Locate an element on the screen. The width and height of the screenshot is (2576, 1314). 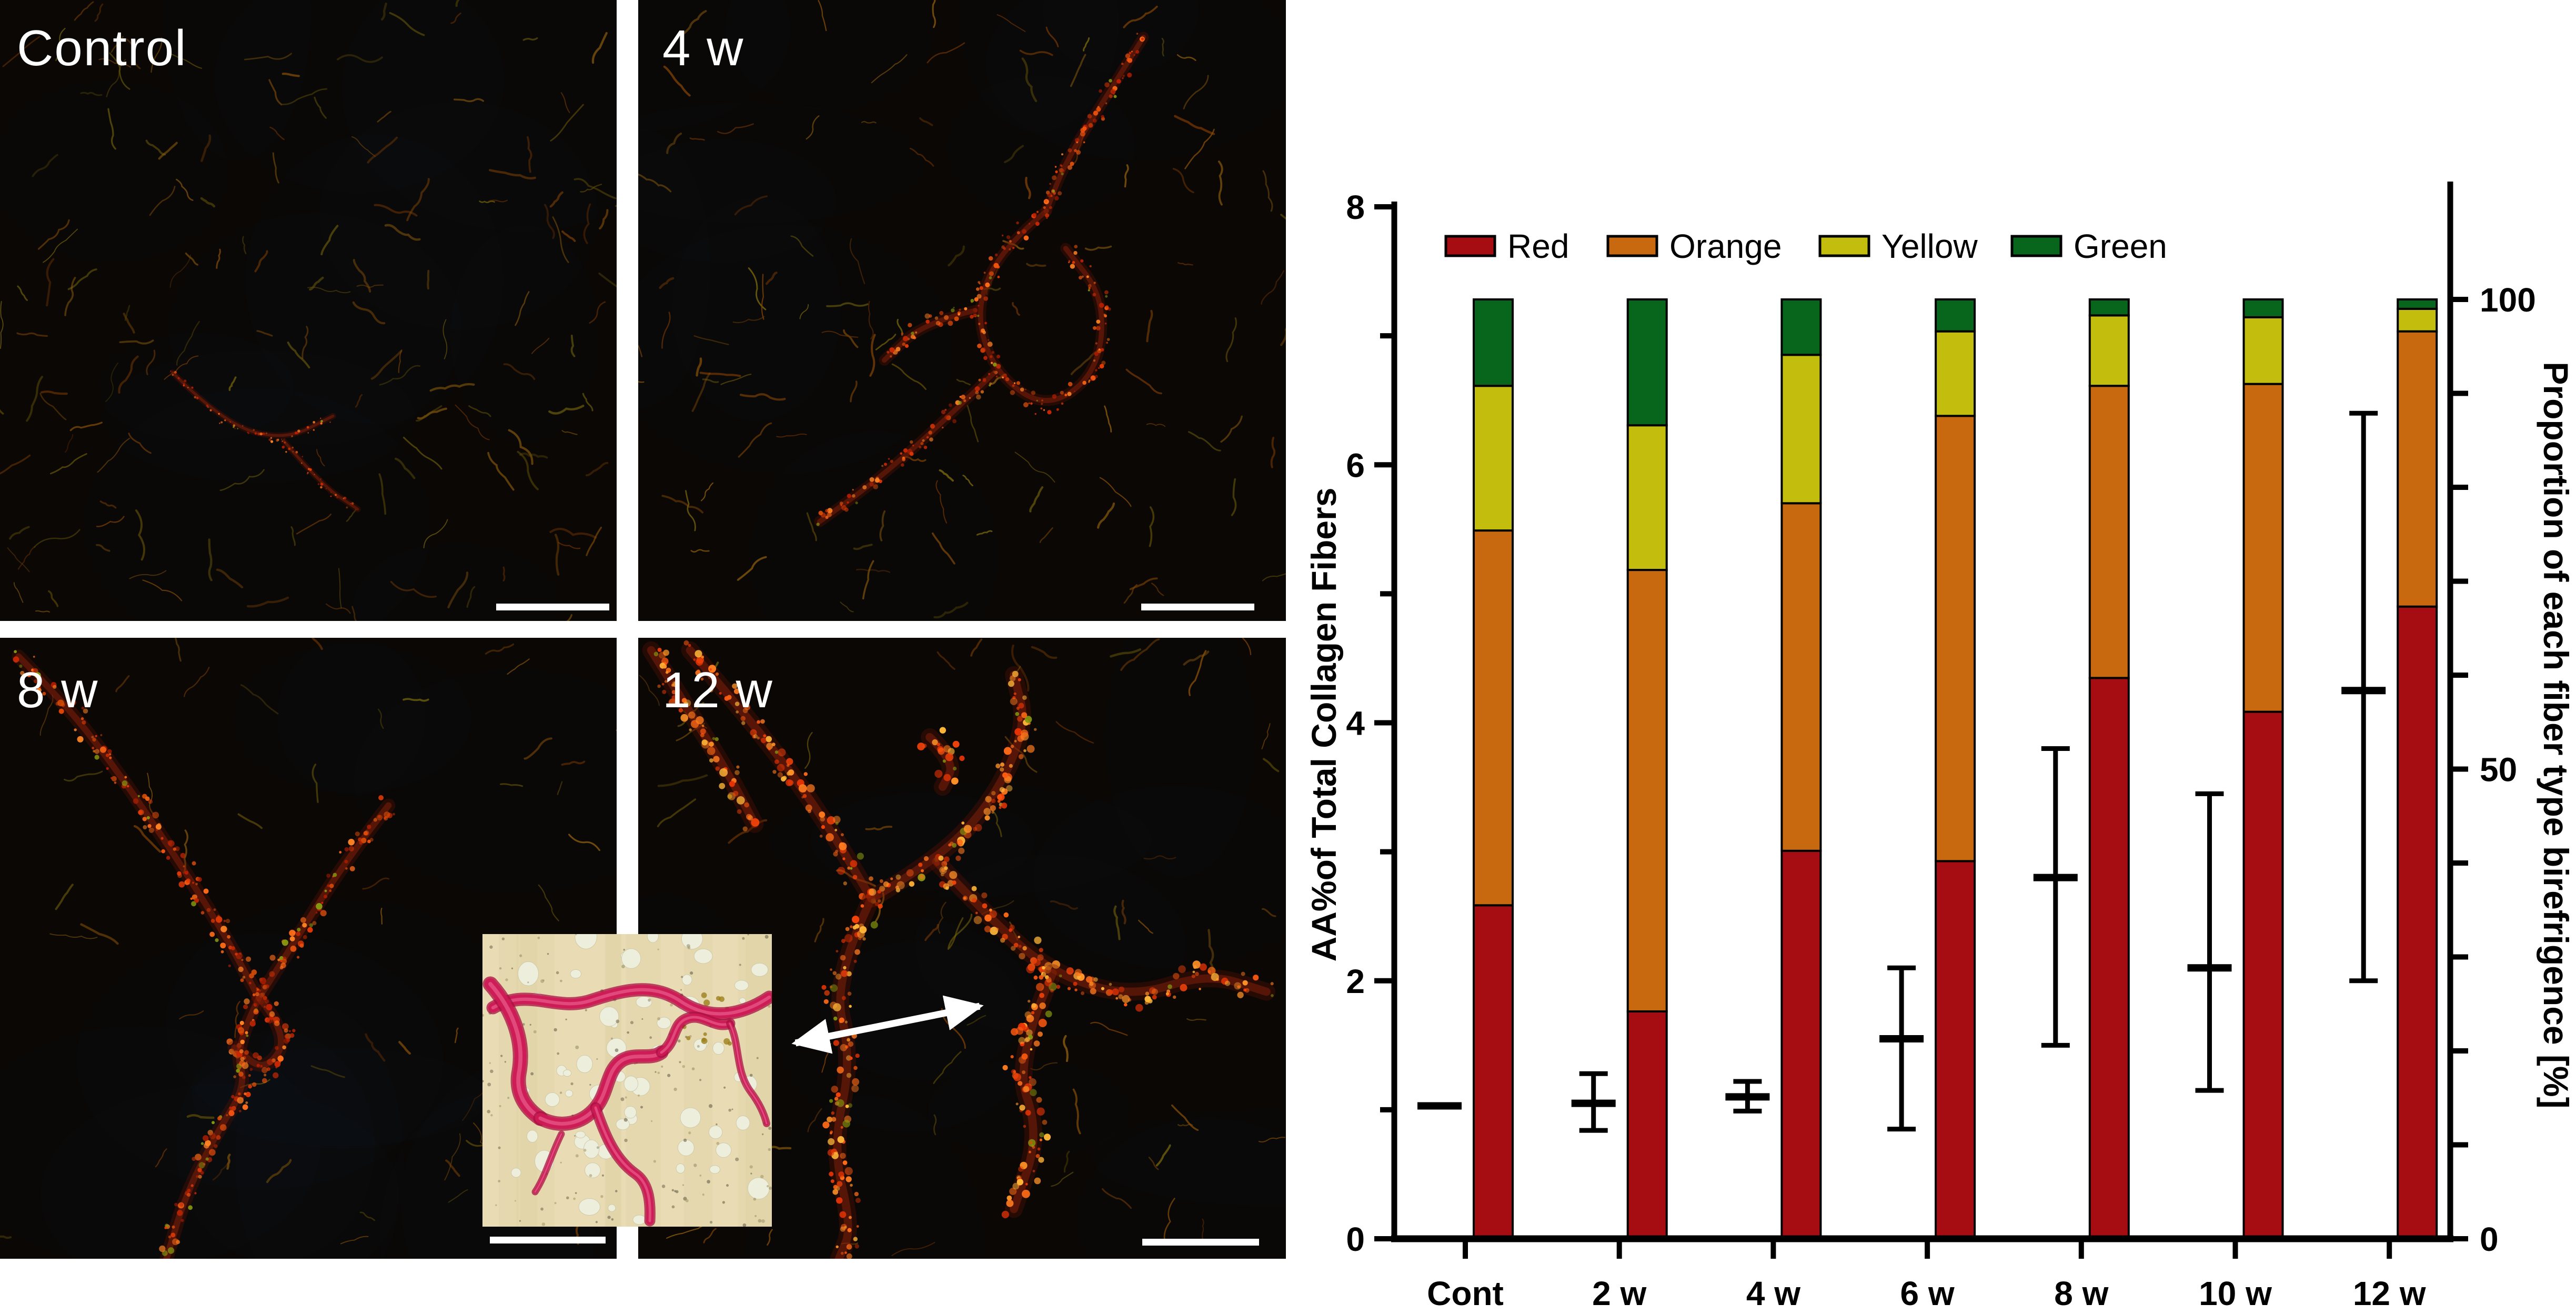
bar-segment-red-2 w is located at coordinates (1647, 1125).